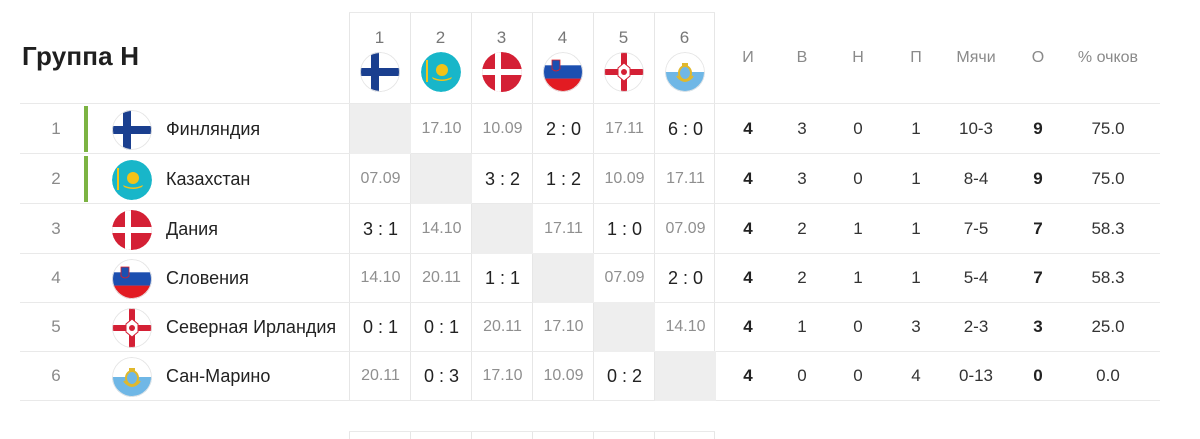 The image size is (1200, 439). Describe the element at coordinates (218, 376) in the screenshot. I see `team-name: Сан-Марино` at that location.